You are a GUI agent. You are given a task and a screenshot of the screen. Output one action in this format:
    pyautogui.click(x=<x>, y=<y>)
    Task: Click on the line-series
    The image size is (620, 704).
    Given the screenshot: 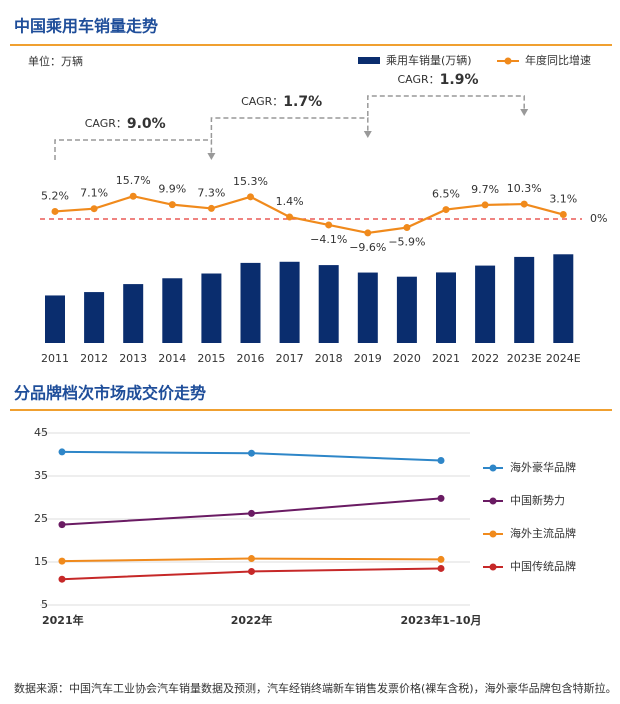 What is the action you would take?
    pyautogui.click(x=309, y=215)
    